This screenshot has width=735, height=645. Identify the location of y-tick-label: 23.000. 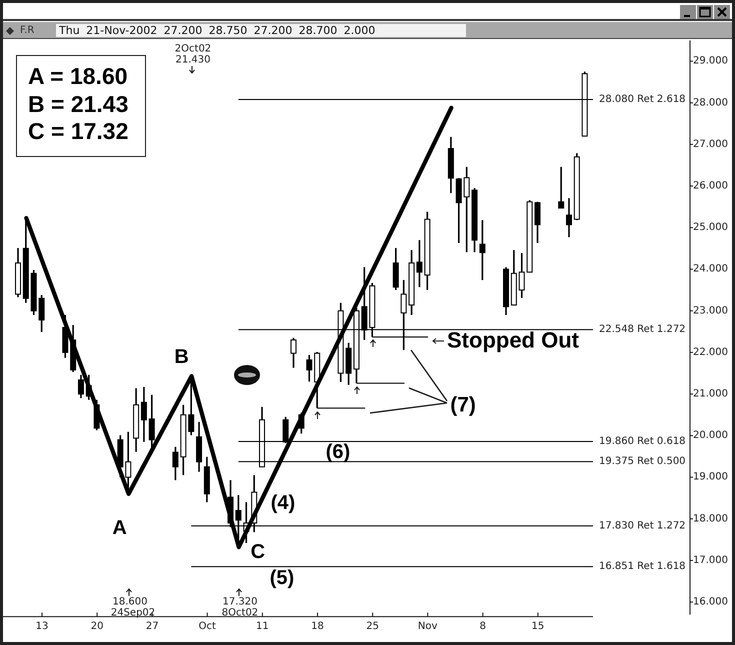
(710, 310).